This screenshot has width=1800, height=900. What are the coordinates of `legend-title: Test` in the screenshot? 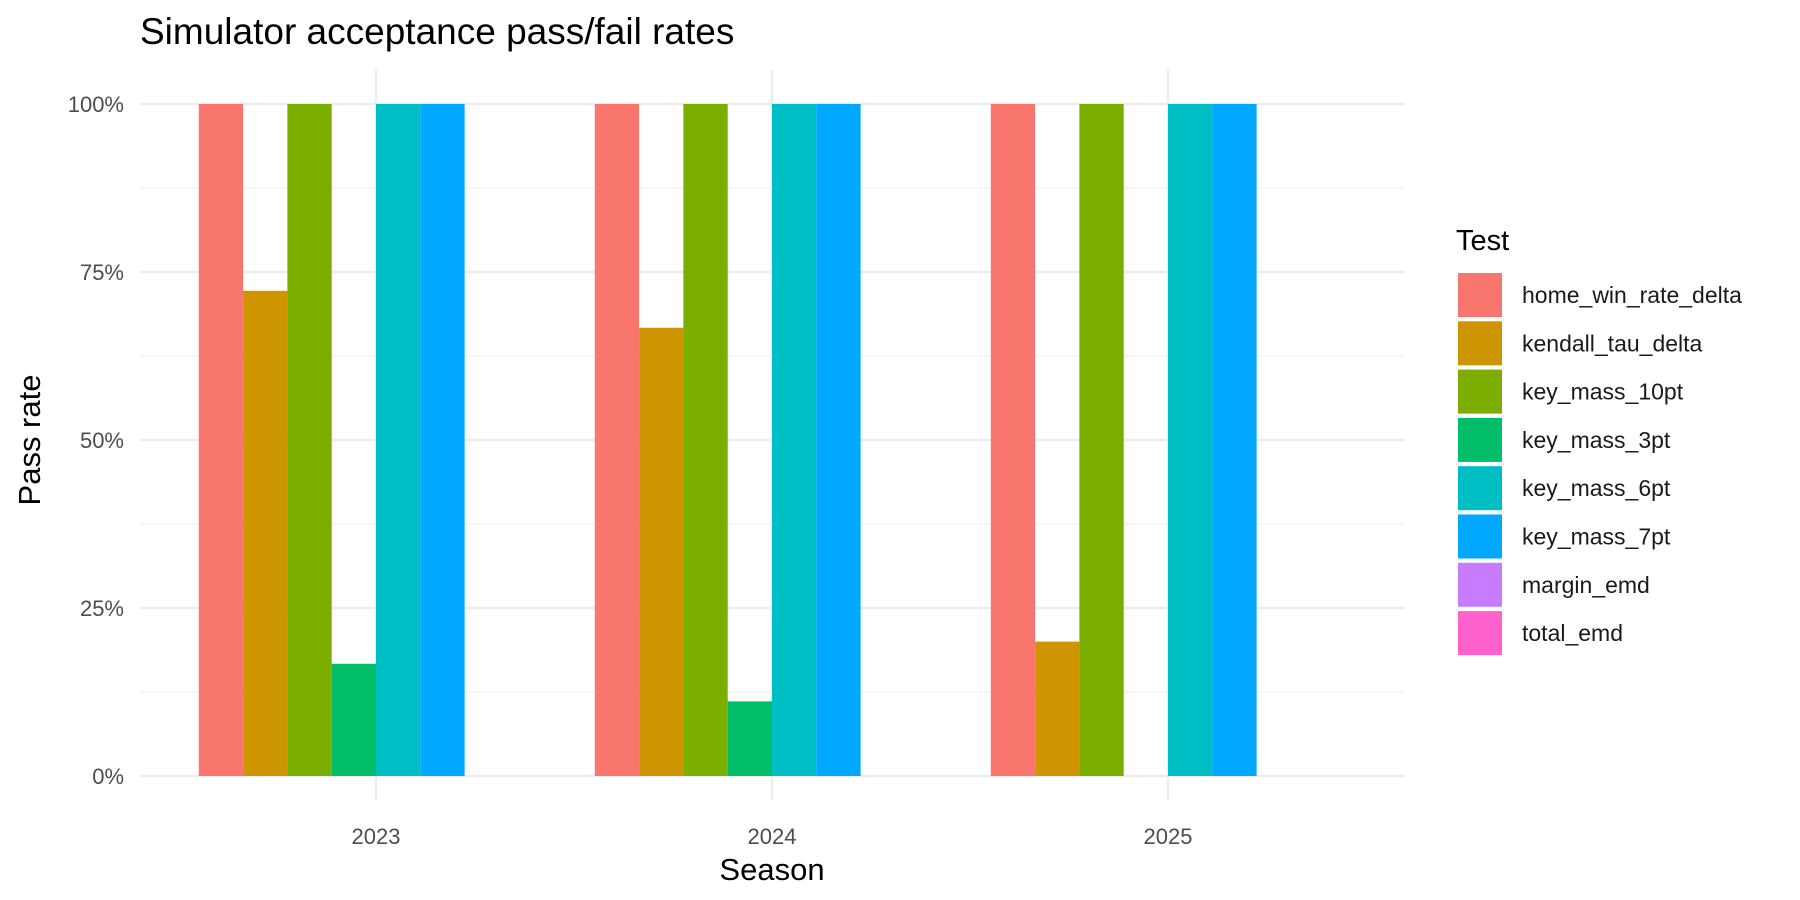 It's located at (1482, 241).